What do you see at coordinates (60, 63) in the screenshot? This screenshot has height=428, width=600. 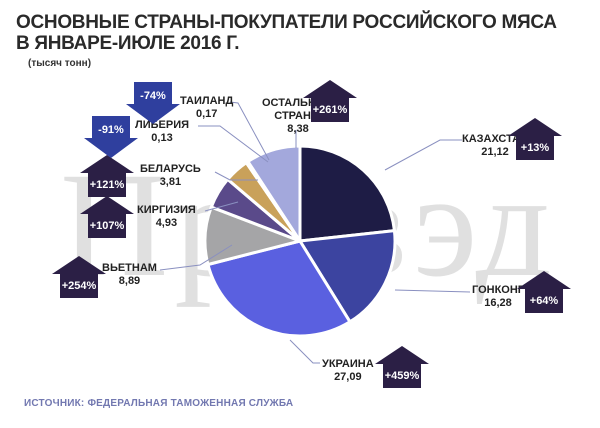 I see `units-label: (тысяч тонн)` at bounding box center [60, 63].